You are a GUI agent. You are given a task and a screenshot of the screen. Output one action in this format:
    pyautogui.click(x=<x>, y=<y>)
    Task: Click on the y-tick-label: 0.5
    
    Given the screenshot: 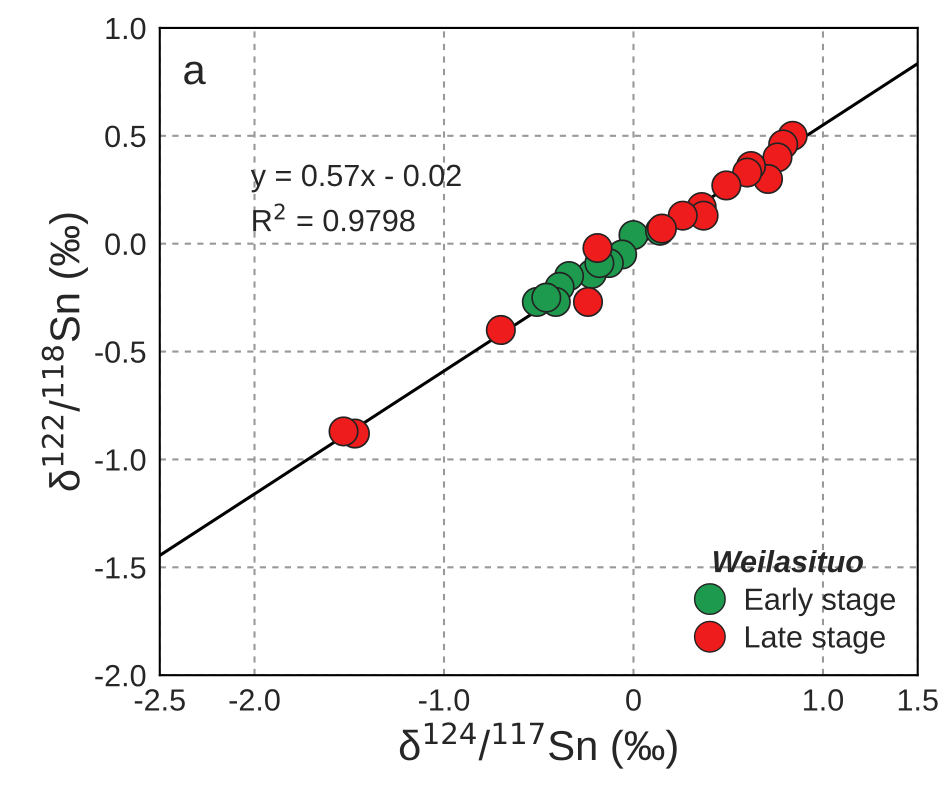 What is the action you would take?
    pyautogui.click(x=125, y=137)
    